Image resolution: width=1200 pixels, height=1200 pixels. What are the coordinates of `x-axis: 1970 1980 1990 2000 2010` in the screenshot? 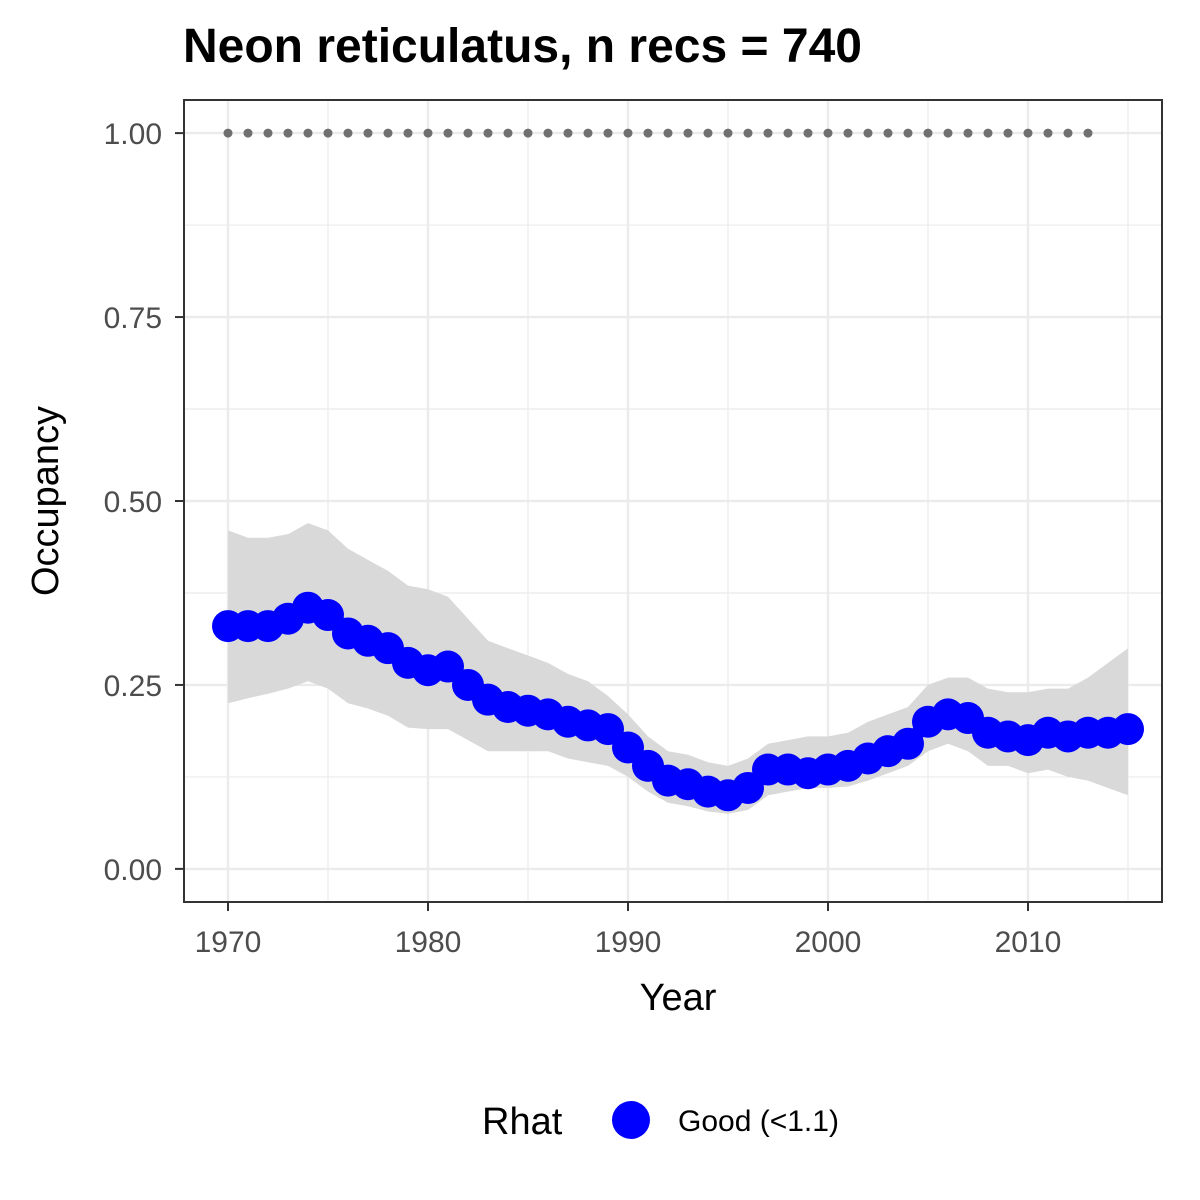 It's located at (628, 930).